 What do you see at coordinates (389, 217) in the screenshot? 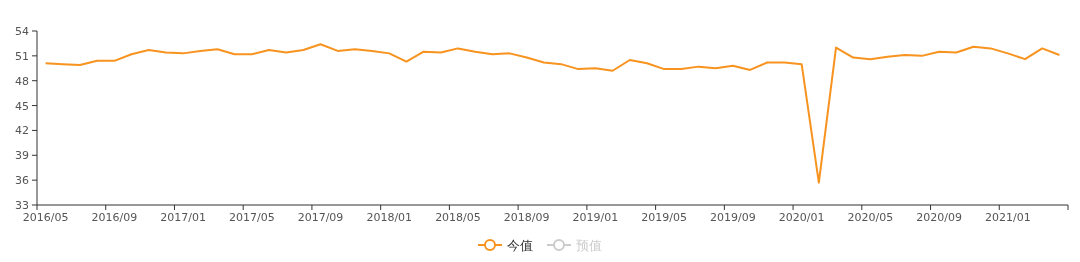
I see `x-tick-label: 2018/01` at bounding box center [389, 217].